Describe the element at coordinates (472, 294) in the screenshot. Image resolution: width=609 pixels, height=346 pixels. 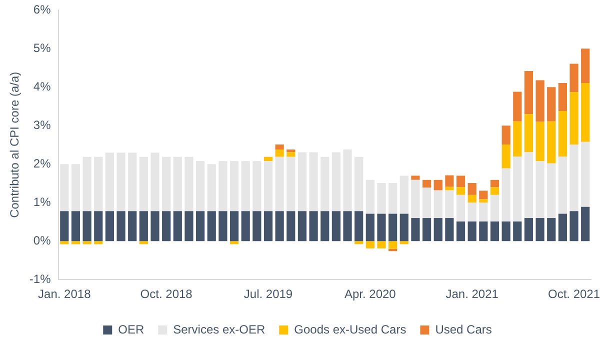
I see `x-tick-label: Jan. 2021` at that location.